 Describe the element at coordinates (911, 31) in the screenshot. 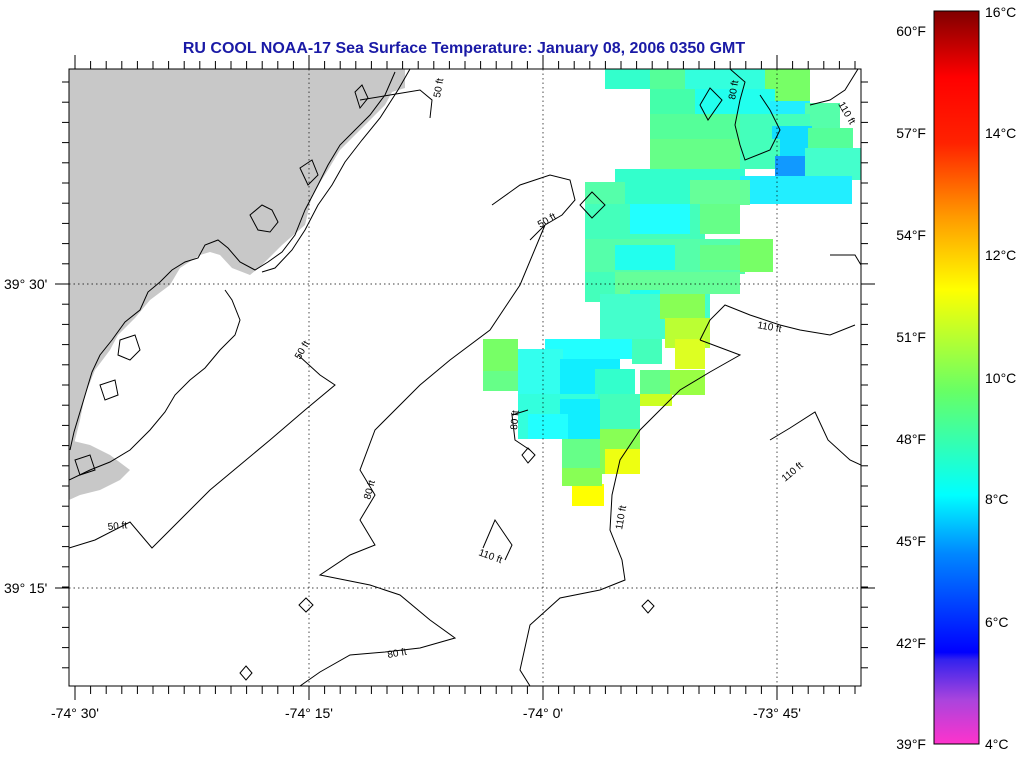

I see `colorbar-f-label: 60°F` at that location.